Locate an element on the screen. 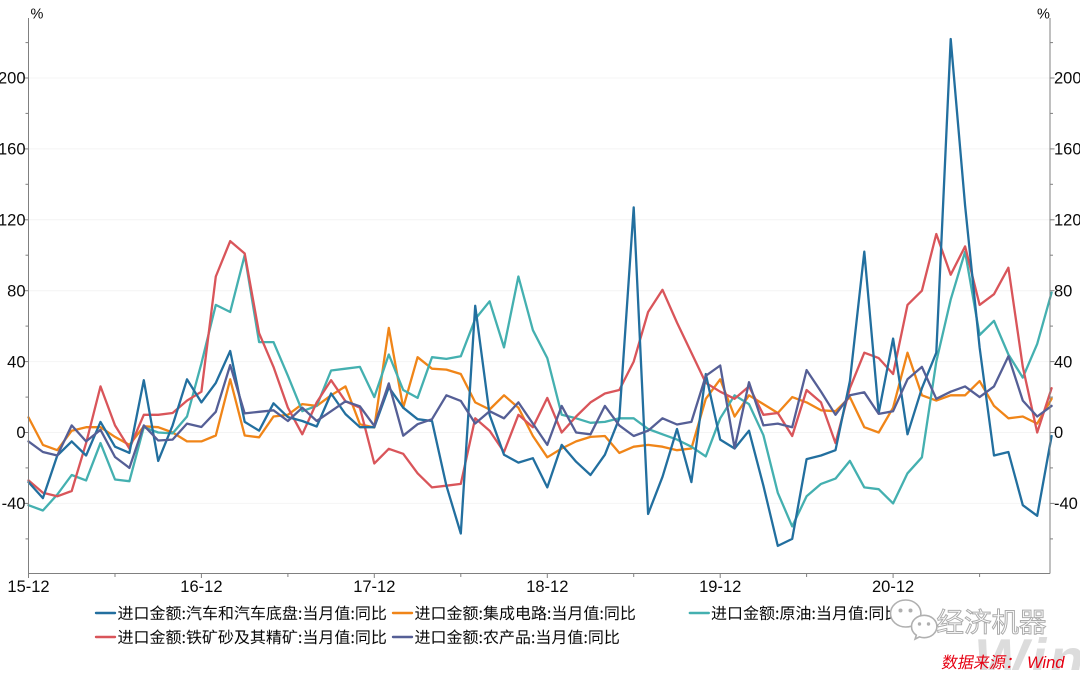 The height and width of the screenshot is (675, 1080). svg-text: 19-12 is located at coordinates (720, 587).